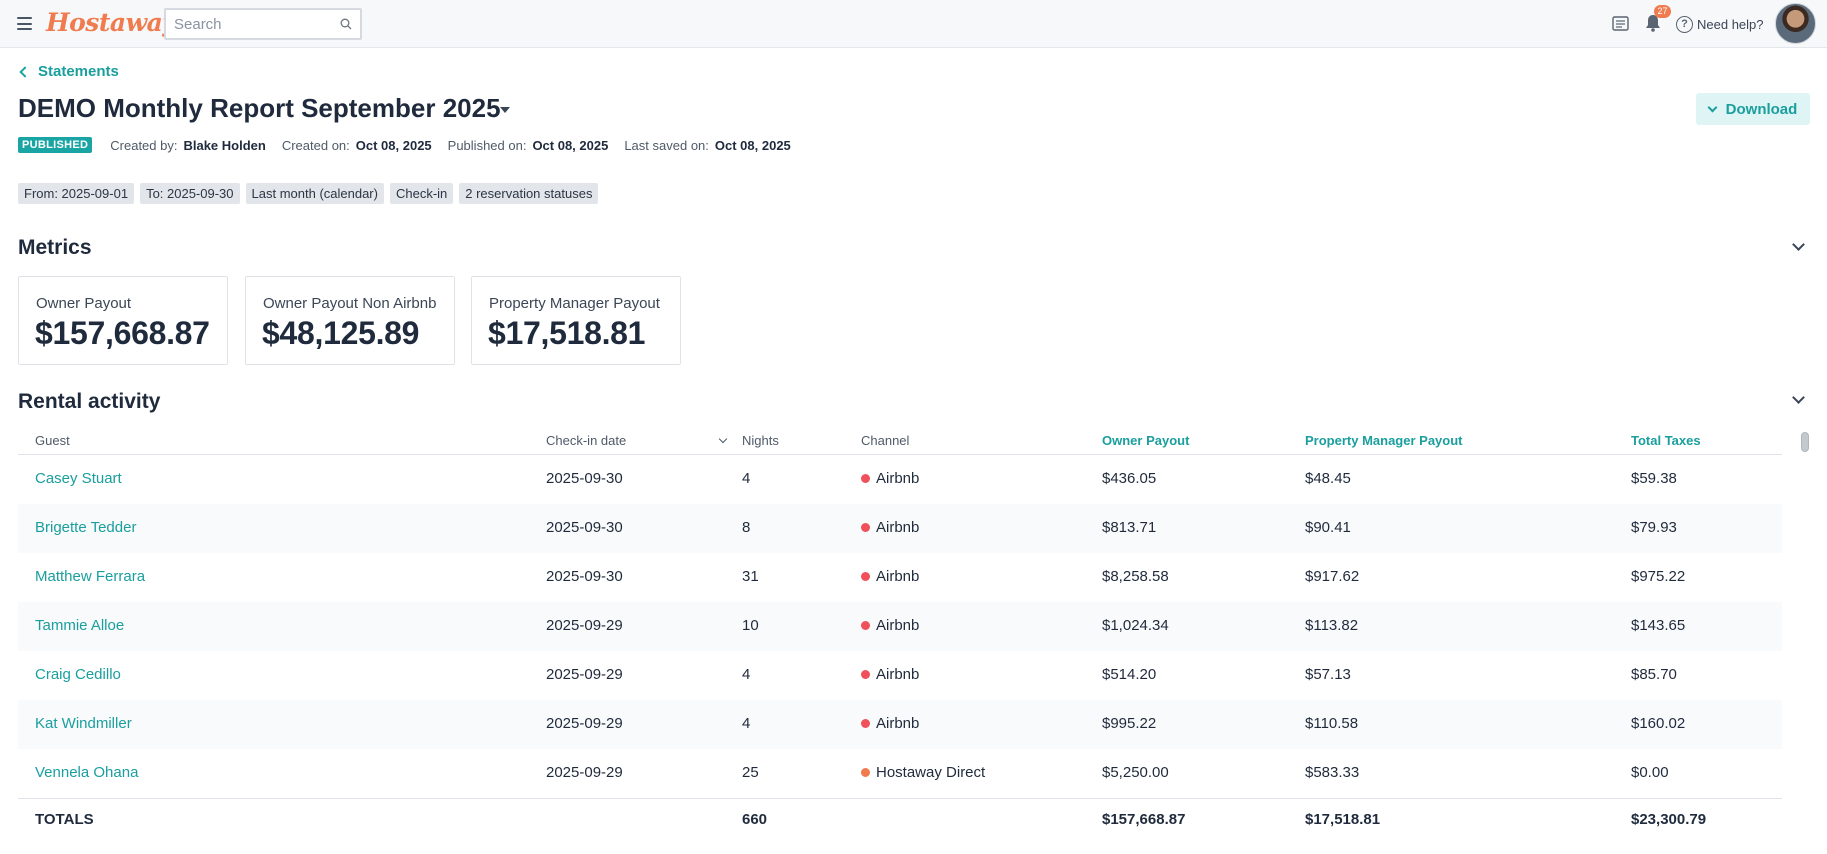 The width and height of the screenshot is (1827, 854). I want to click on chevron-down-icon, so click(1712, 107).